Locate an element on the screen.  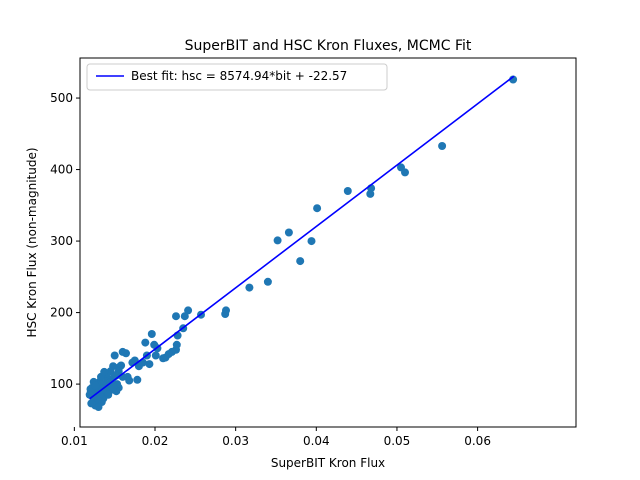
x-tick-label-1: 0.02 is located at coordinates (155, 441).